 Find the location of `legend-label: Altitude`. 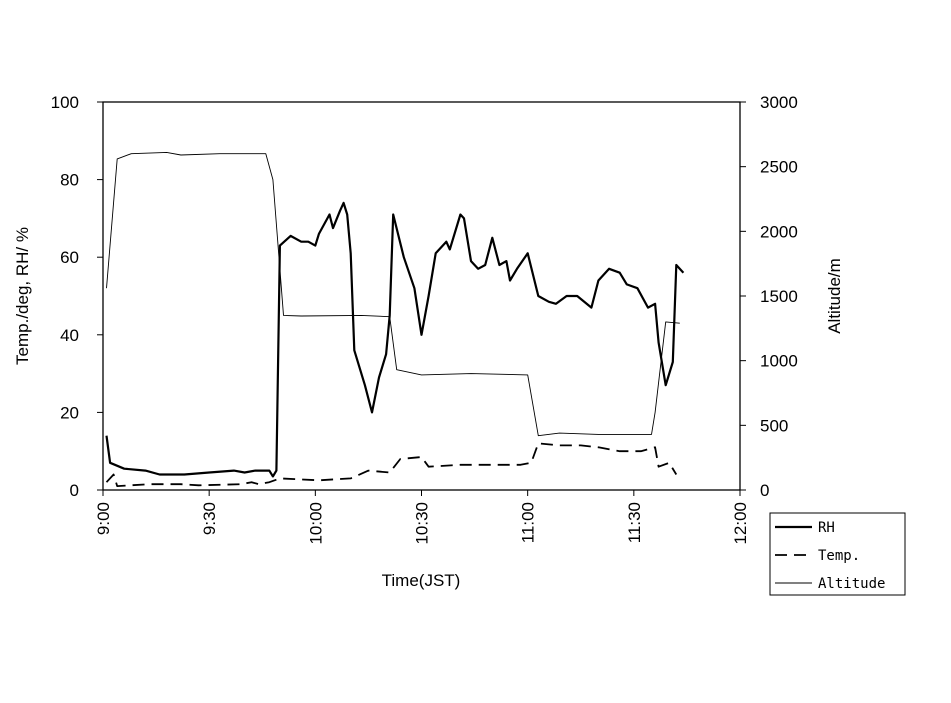

legend-label: Altitude is located at coordinates (851, 584).